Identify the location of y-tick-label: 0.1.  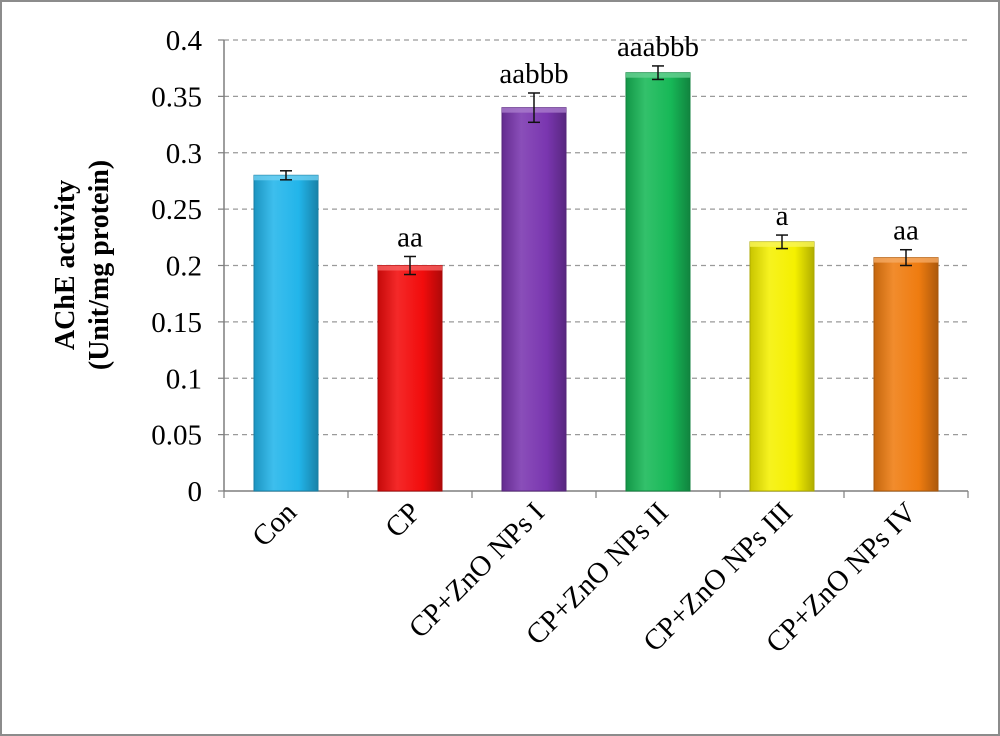
(184, 379).